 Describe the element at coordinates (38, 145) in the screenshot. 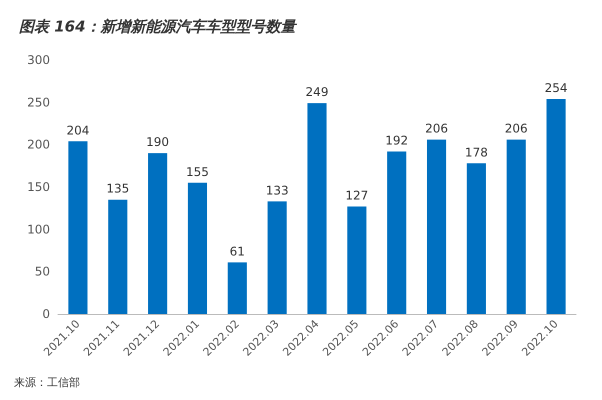

I see `y-tick-label: 200` at that location.